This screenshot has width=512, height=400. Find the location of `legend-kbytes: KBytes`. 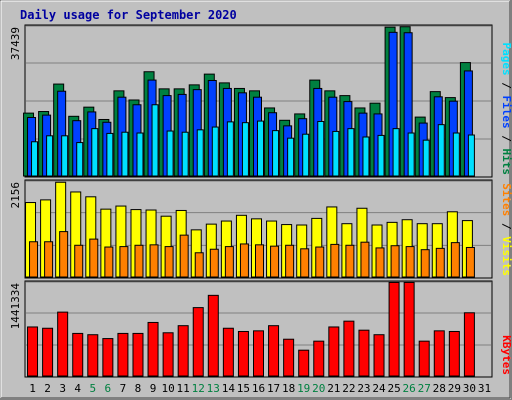

legend-kbytes: KBytes is located at coordinates (506, 355).